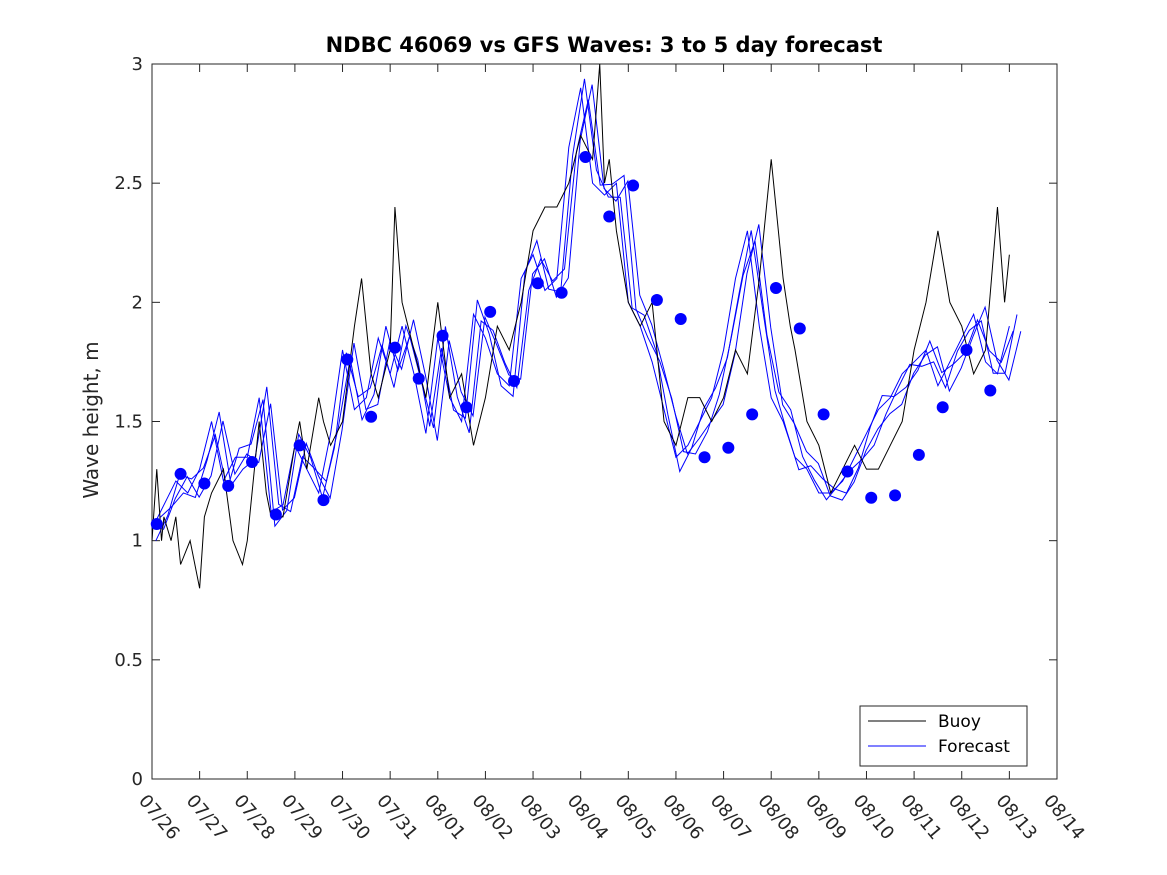  I want to click on y-tick-label: 2.5, so click(128, 183).